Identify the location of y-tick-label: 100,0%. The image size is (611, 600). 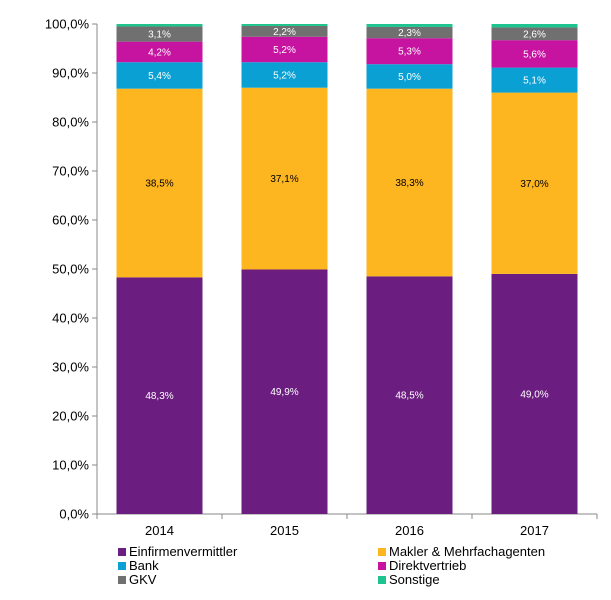
(67, 24).